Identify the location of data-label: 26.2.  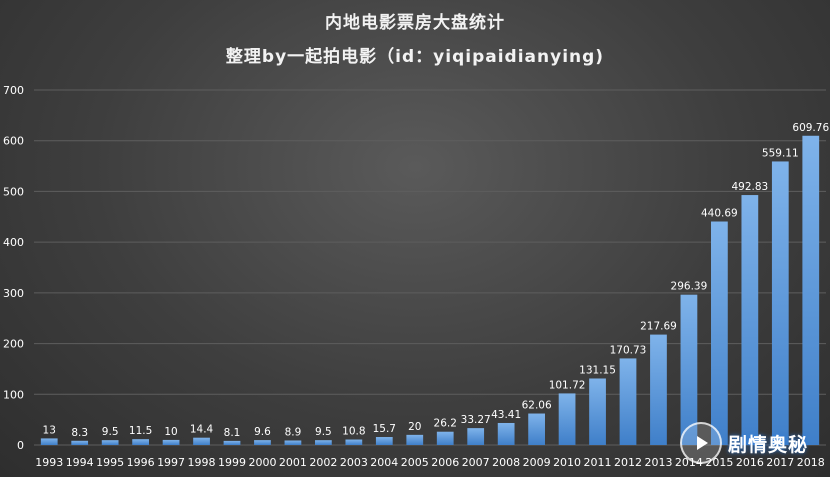
(445, 424).